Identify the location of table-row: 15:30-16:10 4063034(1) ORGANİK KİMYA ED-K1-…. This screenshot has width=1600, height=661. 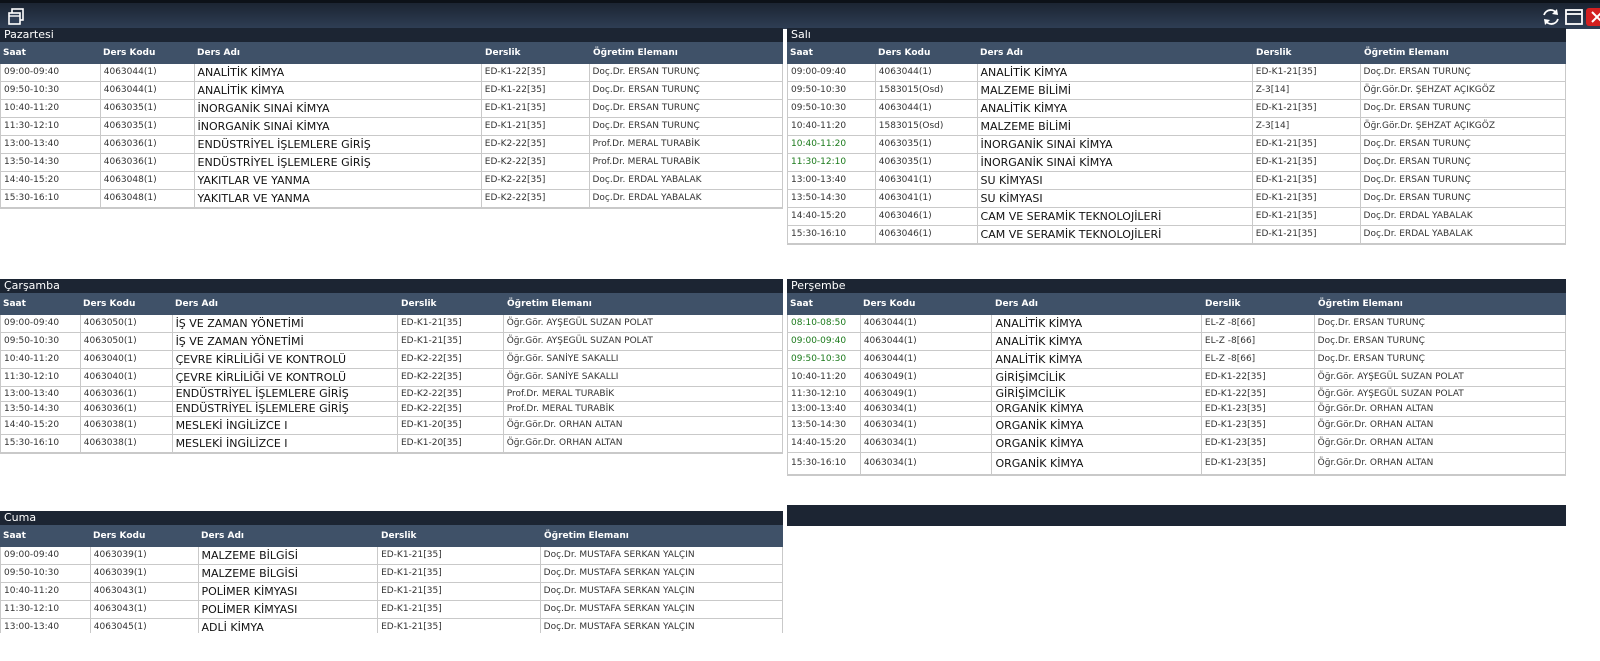
(1176, 464).